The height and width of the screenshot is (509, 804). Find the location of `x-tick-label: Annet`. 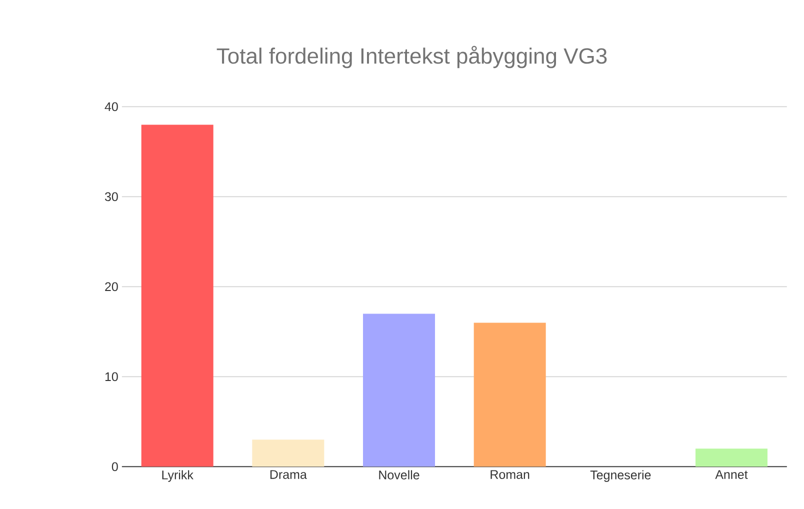

x-tick-label: Annet is located at coordinates (731, 474).